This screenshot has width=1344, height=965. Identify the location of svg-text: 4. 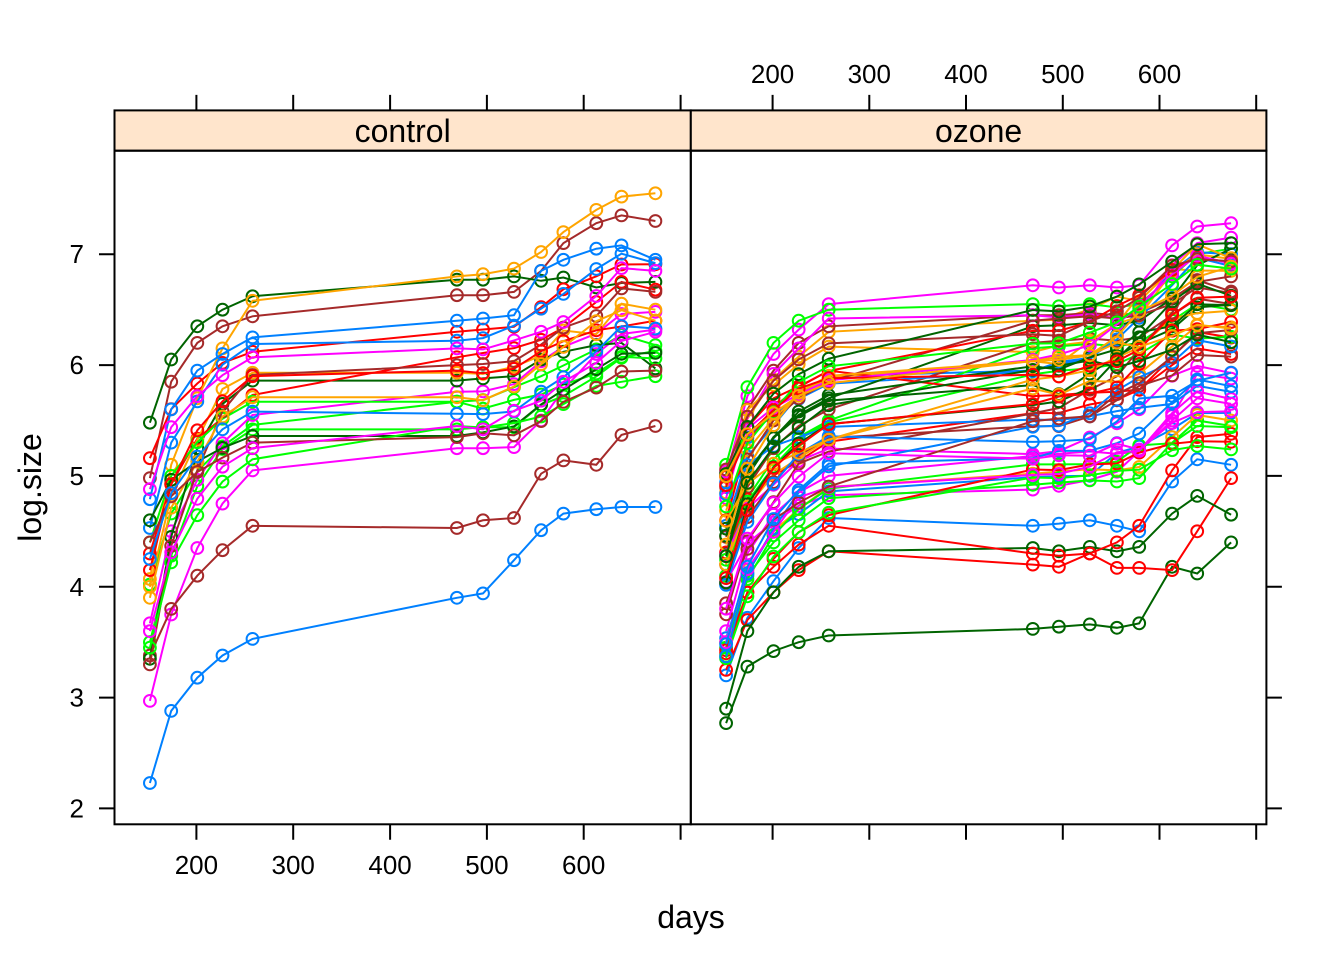
(77, 587).